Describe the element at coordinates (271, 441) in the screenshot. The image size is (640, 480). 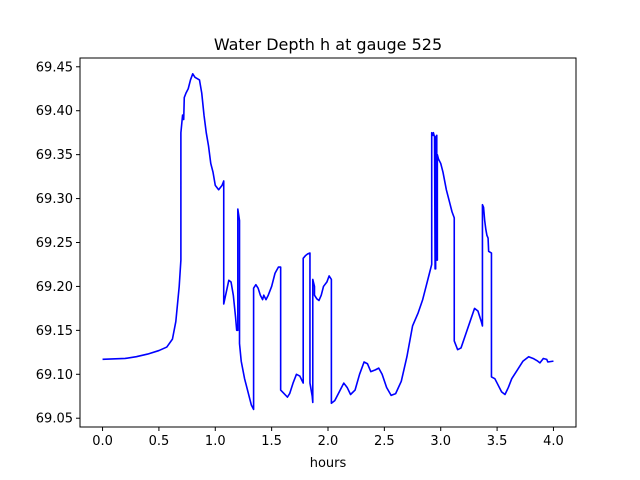
I see `x-tick-label: 1.5` at that location.